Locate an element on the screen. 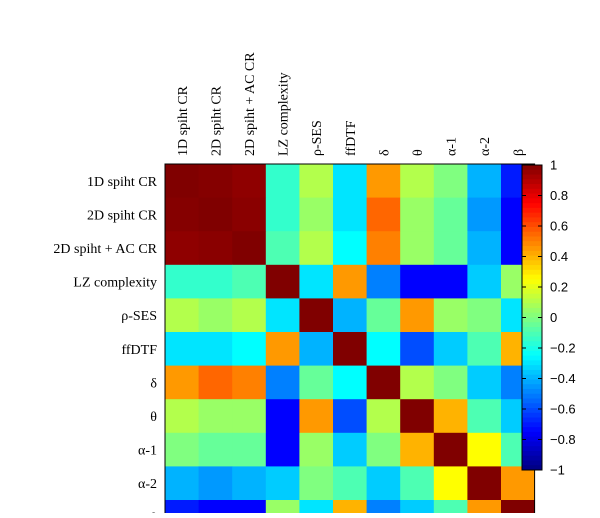 This screenshot has width=600, height=518. colorbar-tick-label: 0.6 is located at coordinates (559, 226).